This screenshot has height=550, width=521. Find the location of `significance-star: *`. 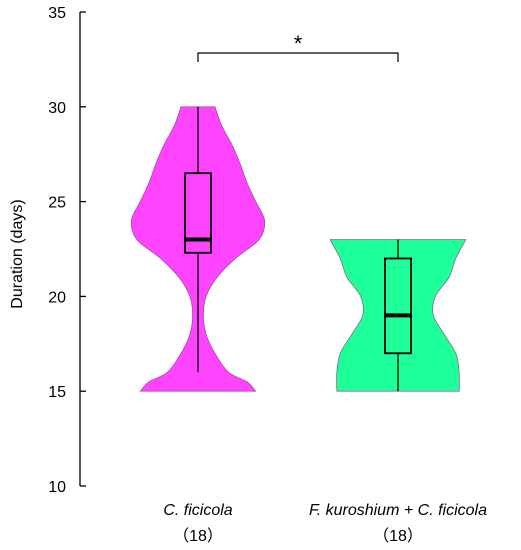

significance-star: * is located at coordinates (298, 43).